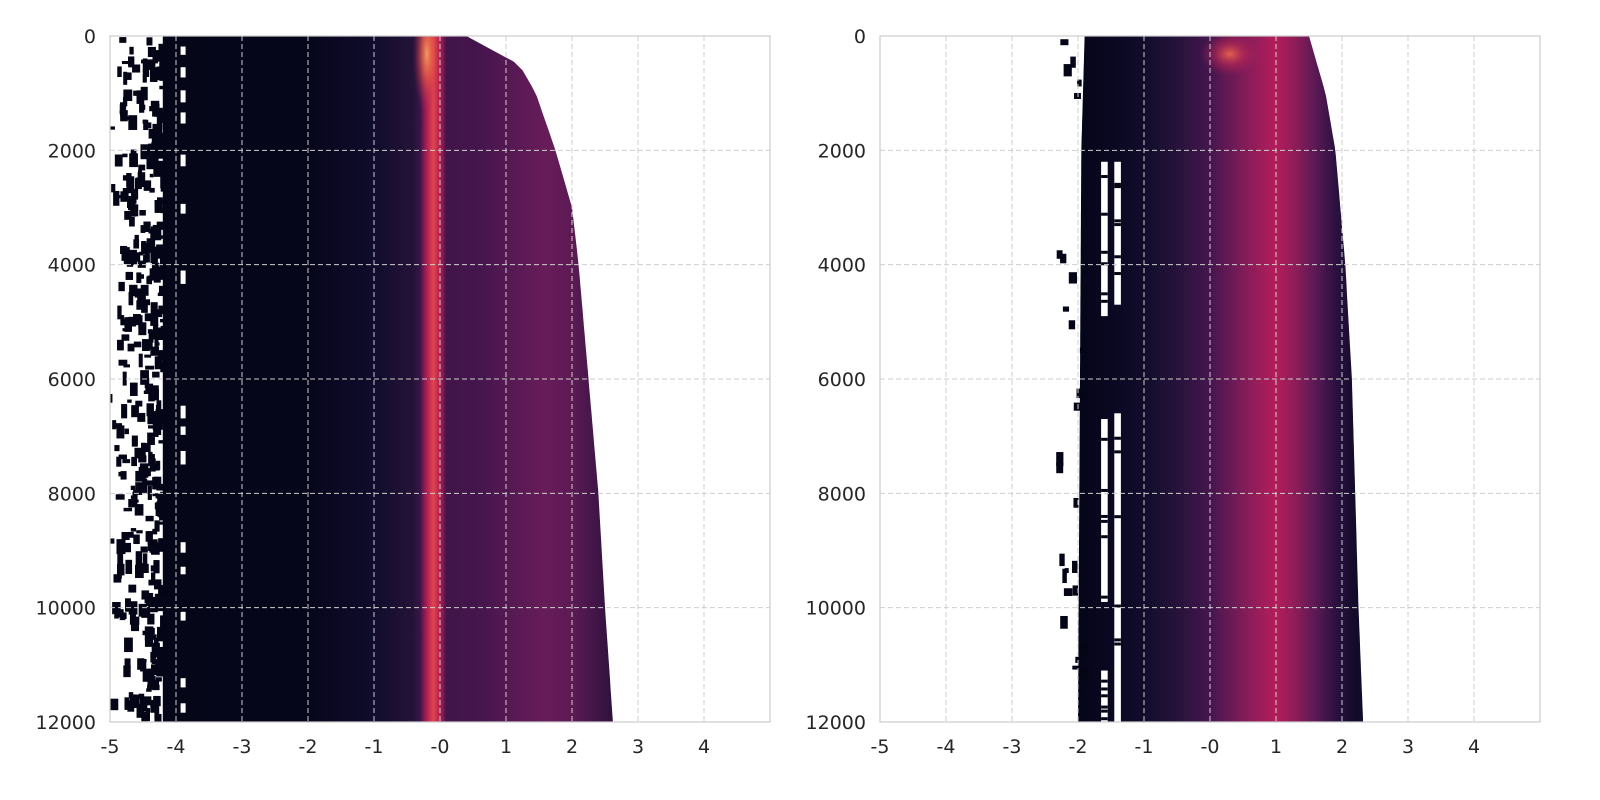  I want to click on right-gap-band, so click(1104, 239).